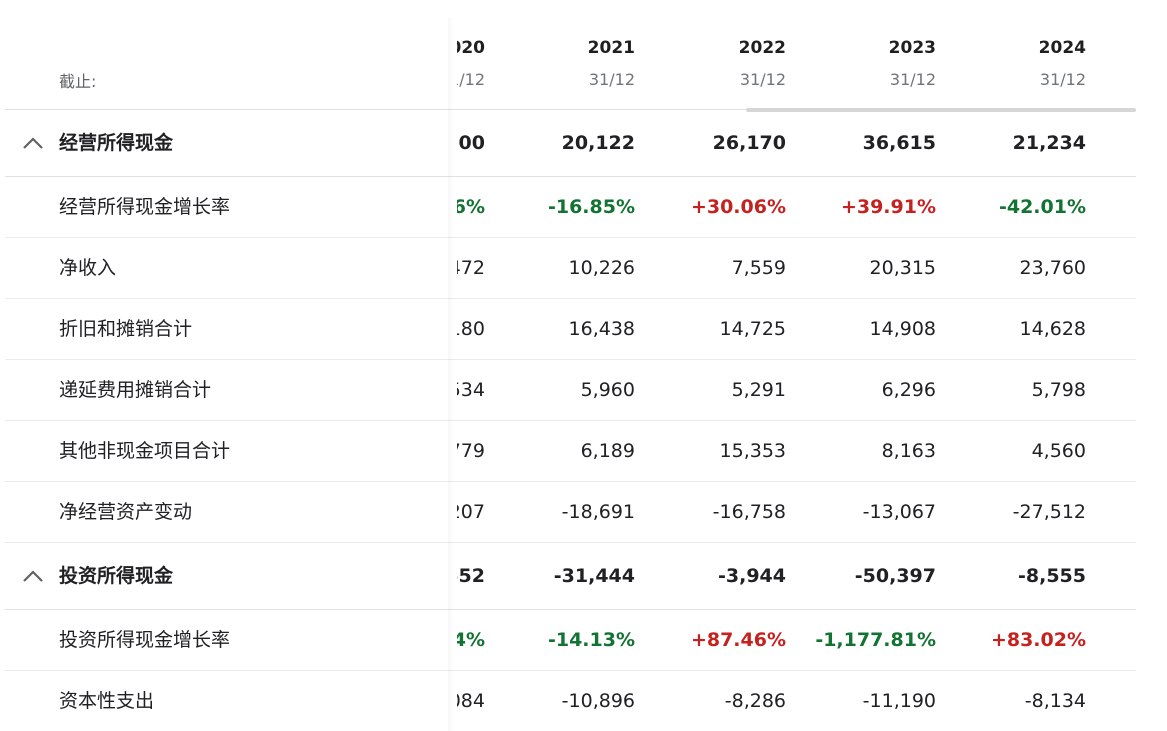 This screenshot has height=731, width=1167. What do you see at coordinates (1055, 701) in the screenshot?
I see `cell-2024: -8,134` at bounding box center [1055, 701].